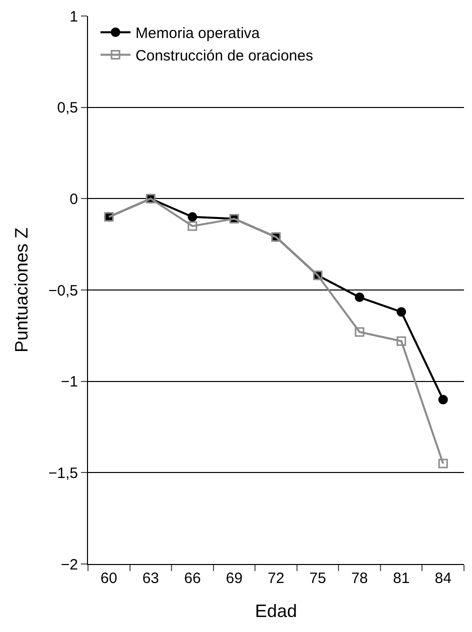 This screenshot has height=632, width=472. Describe the element at coordinates (74, 199) in the screenshot. I see `y-tick-label: 0` at that location.